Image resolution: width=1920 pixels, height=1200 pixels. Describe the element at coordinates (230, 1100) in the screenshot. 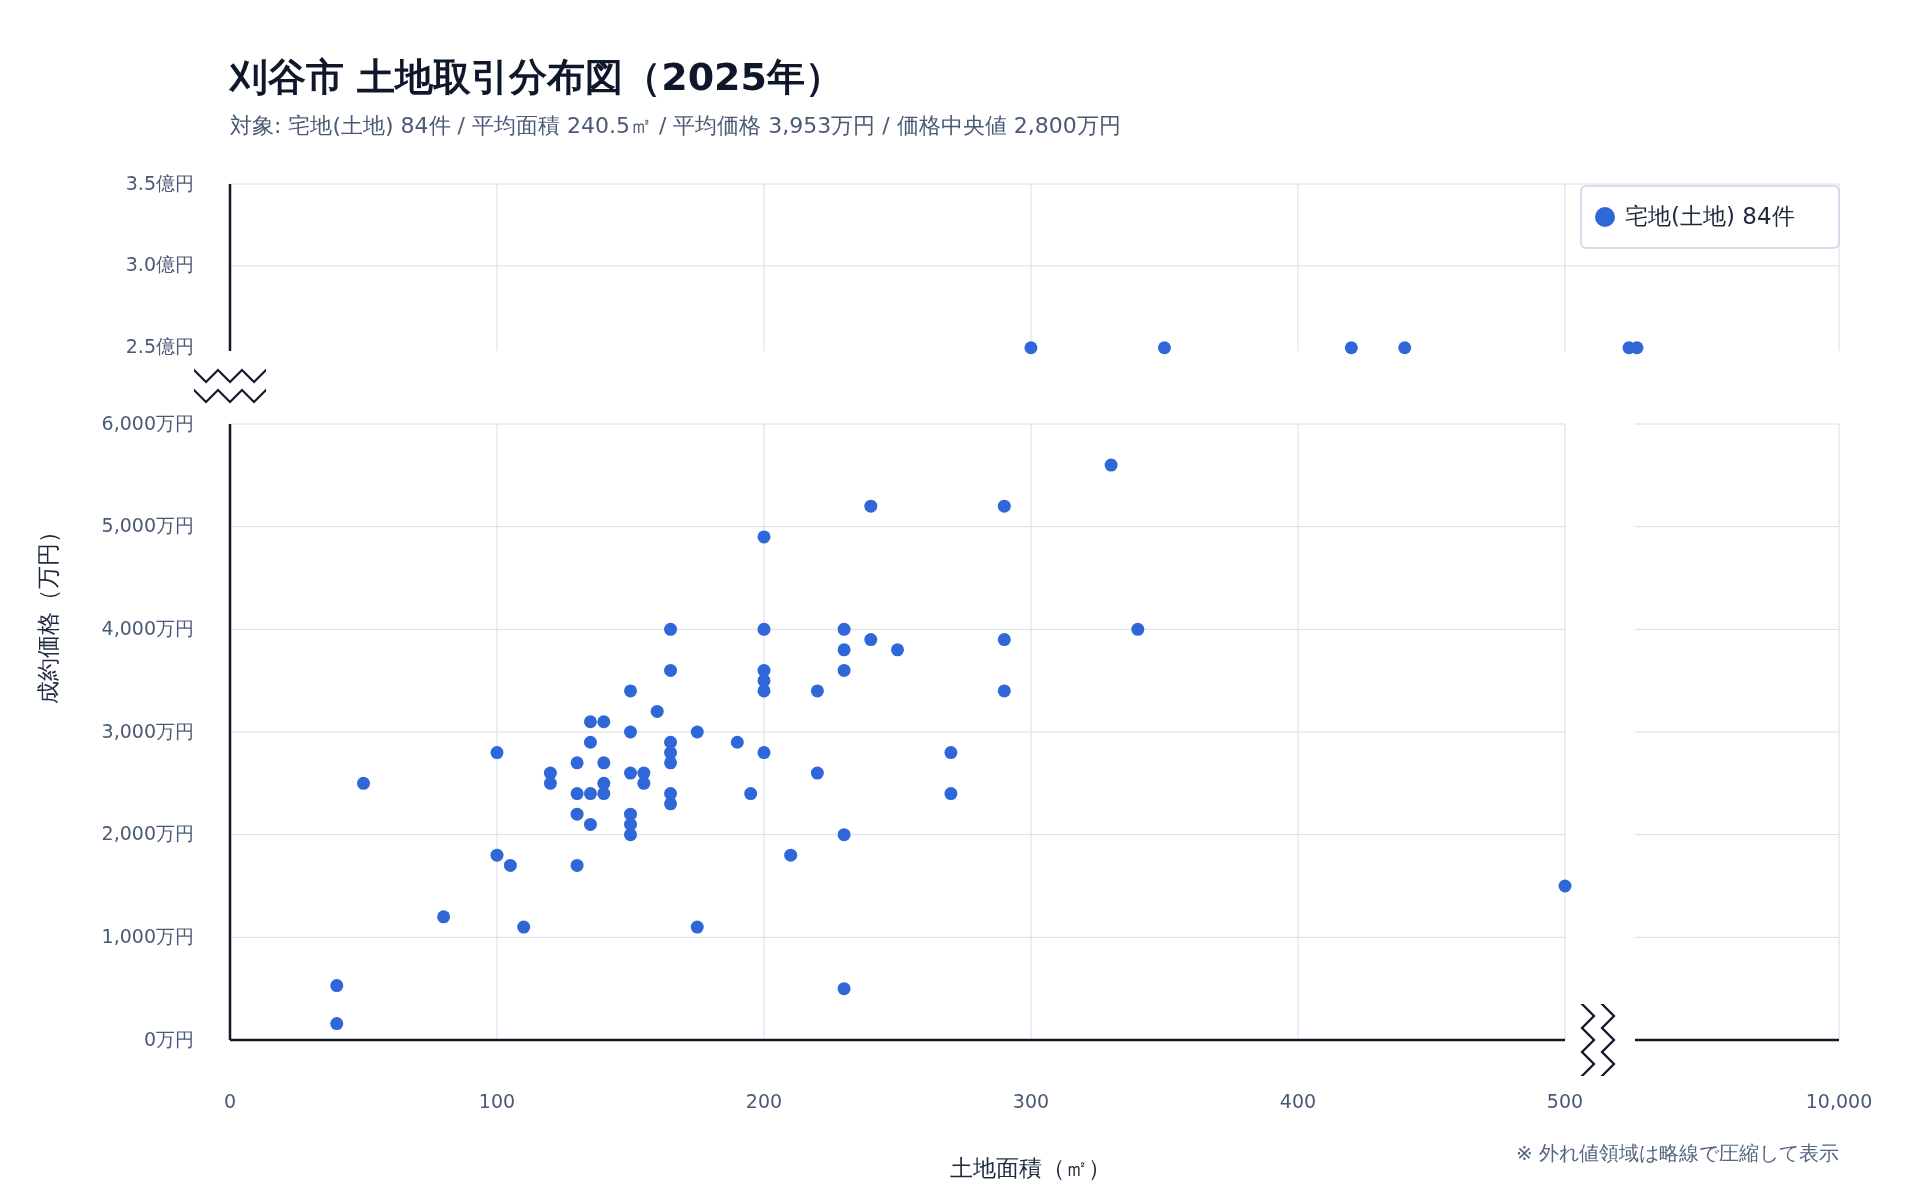

I see `x-tick-label: 0` at that location.